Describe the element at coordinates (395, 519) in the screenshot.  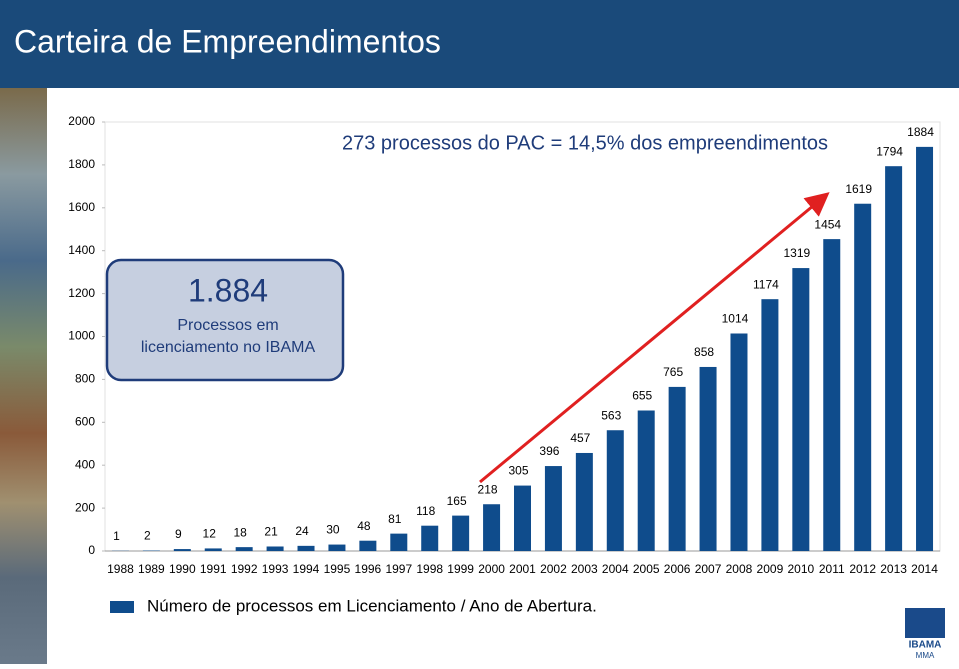
I see `value-label: 81` at that location.